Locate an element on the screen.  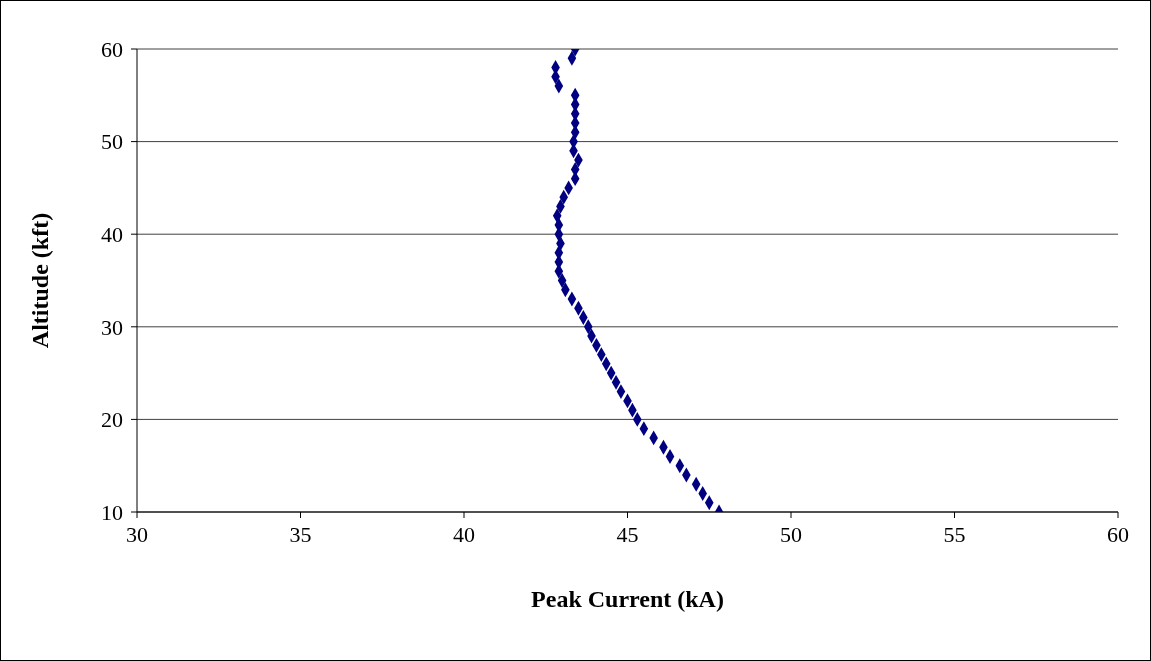
y-tick-label: 20 is located at coordinates (112, 420).